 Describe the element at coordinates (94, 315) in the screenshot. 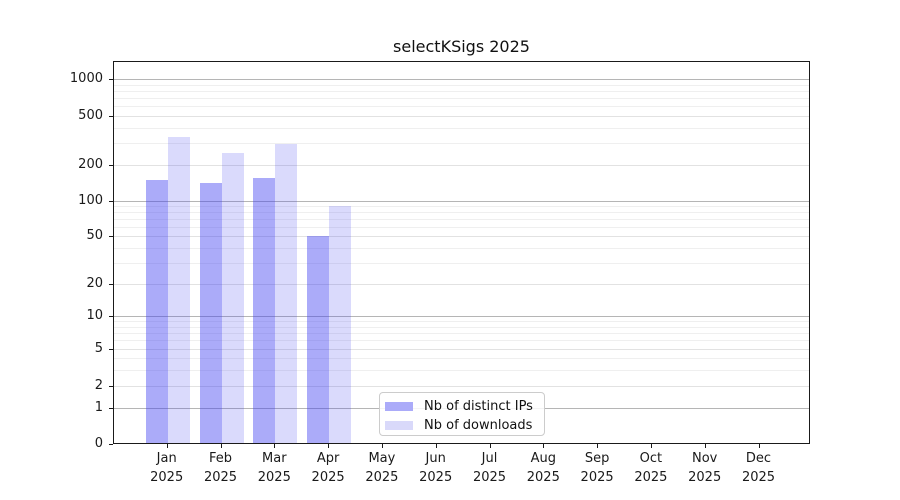

I see `y-tick-label: 10` at that location.